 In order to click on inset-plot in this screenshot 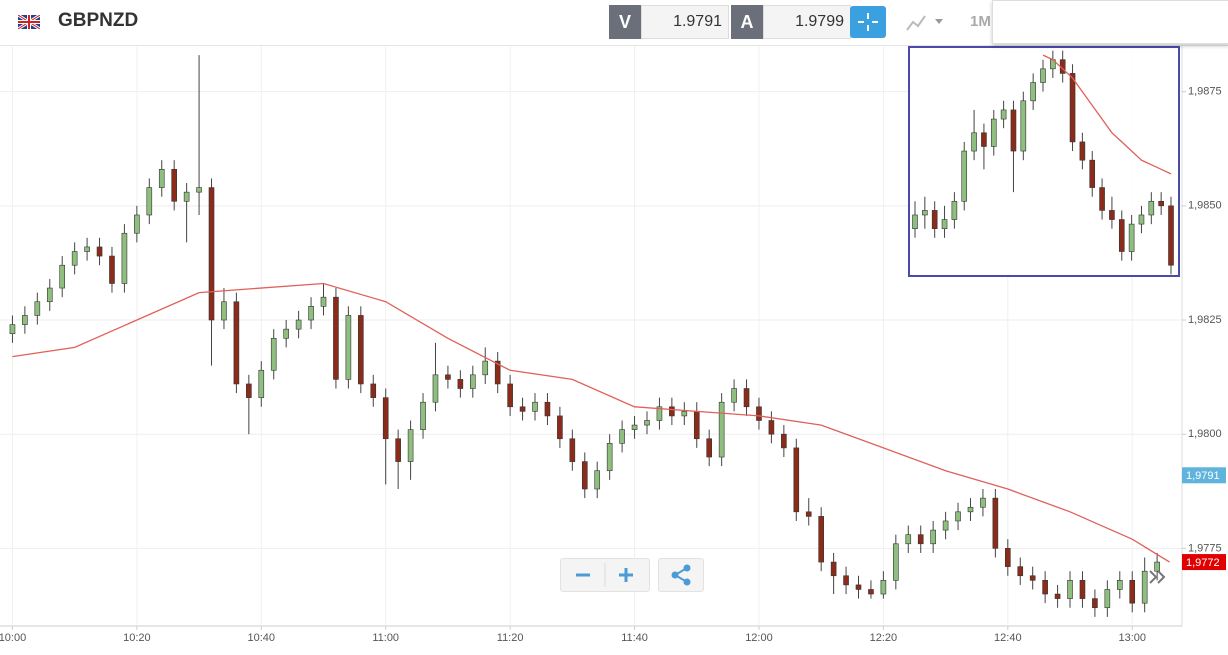, I will do `click(1043, 162)`.